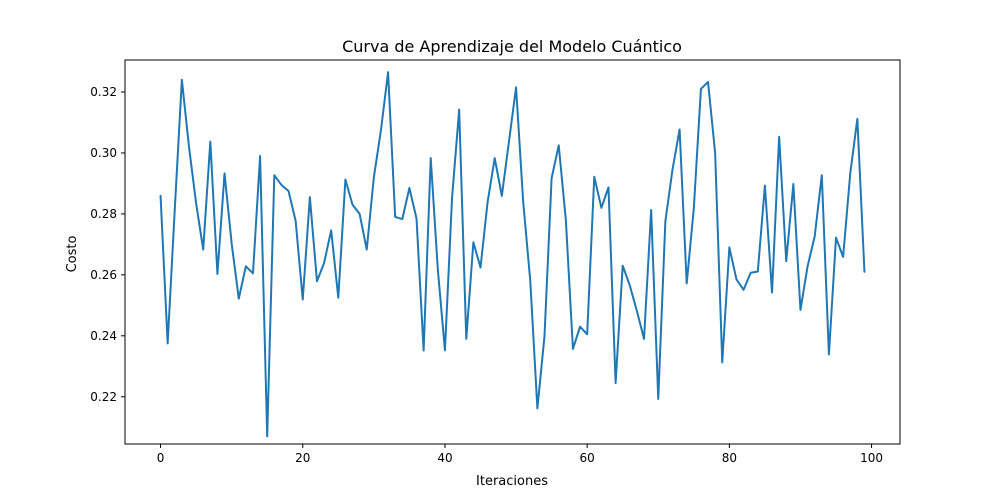  I want to click on y-tick-label: 0.24, so click(103, 336).